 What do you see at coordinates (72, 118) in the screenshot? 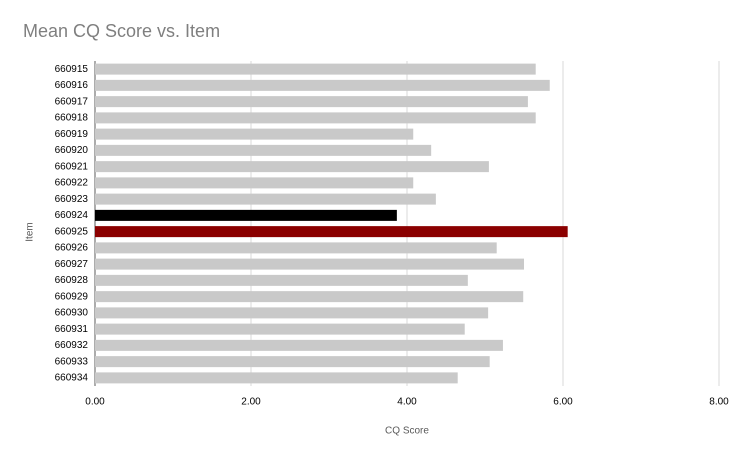
I see `y-tick-label: 660918` at bounding box center [72, 118].